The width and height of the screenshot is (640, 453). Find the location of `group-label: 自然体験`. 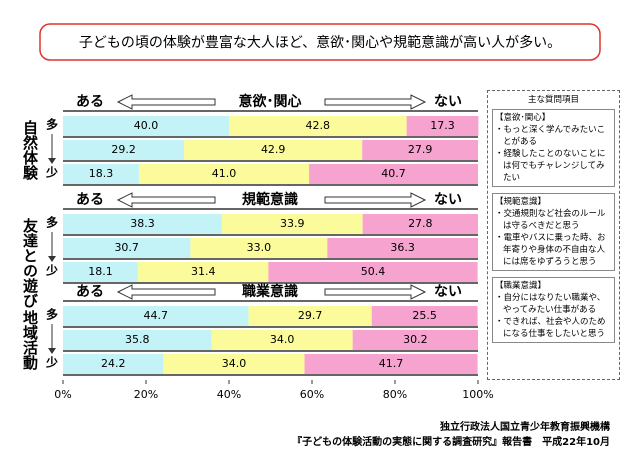

group-label: 自然体験 is located at coordinates (30, 150).